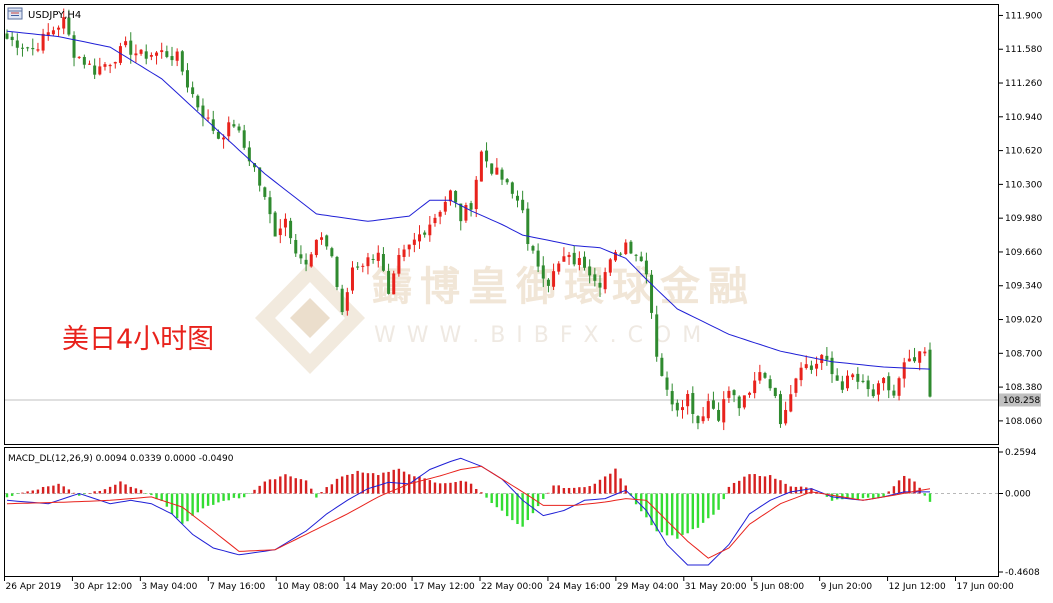 This screenshot has width=1053, height=603. What do you see at coordinates (512, 587) in the screenshot?
I see `time-tick-label: 22 May 00:00` at bounding box center [512, 587].